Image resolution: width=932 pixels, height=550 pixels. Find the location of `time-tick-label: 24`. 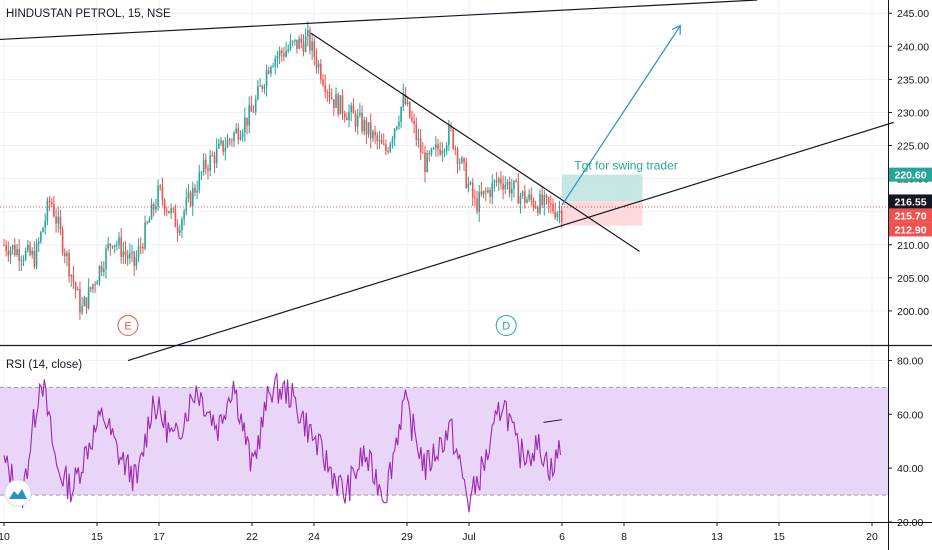

time-tick-label: 24 is located at coordinates (314, 537).